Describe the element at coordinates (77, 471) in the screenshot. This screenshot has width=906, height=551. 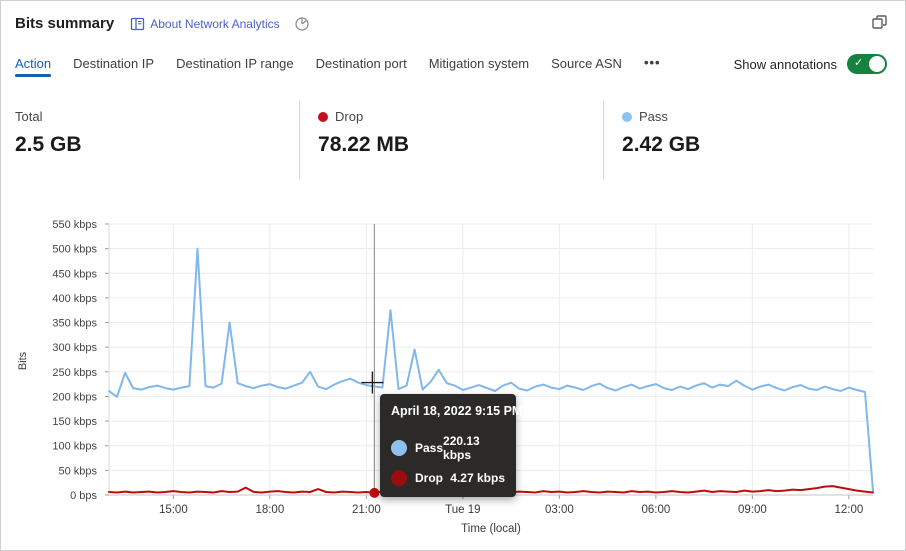
I see `y-tick-label: 50 kbps` at that location.